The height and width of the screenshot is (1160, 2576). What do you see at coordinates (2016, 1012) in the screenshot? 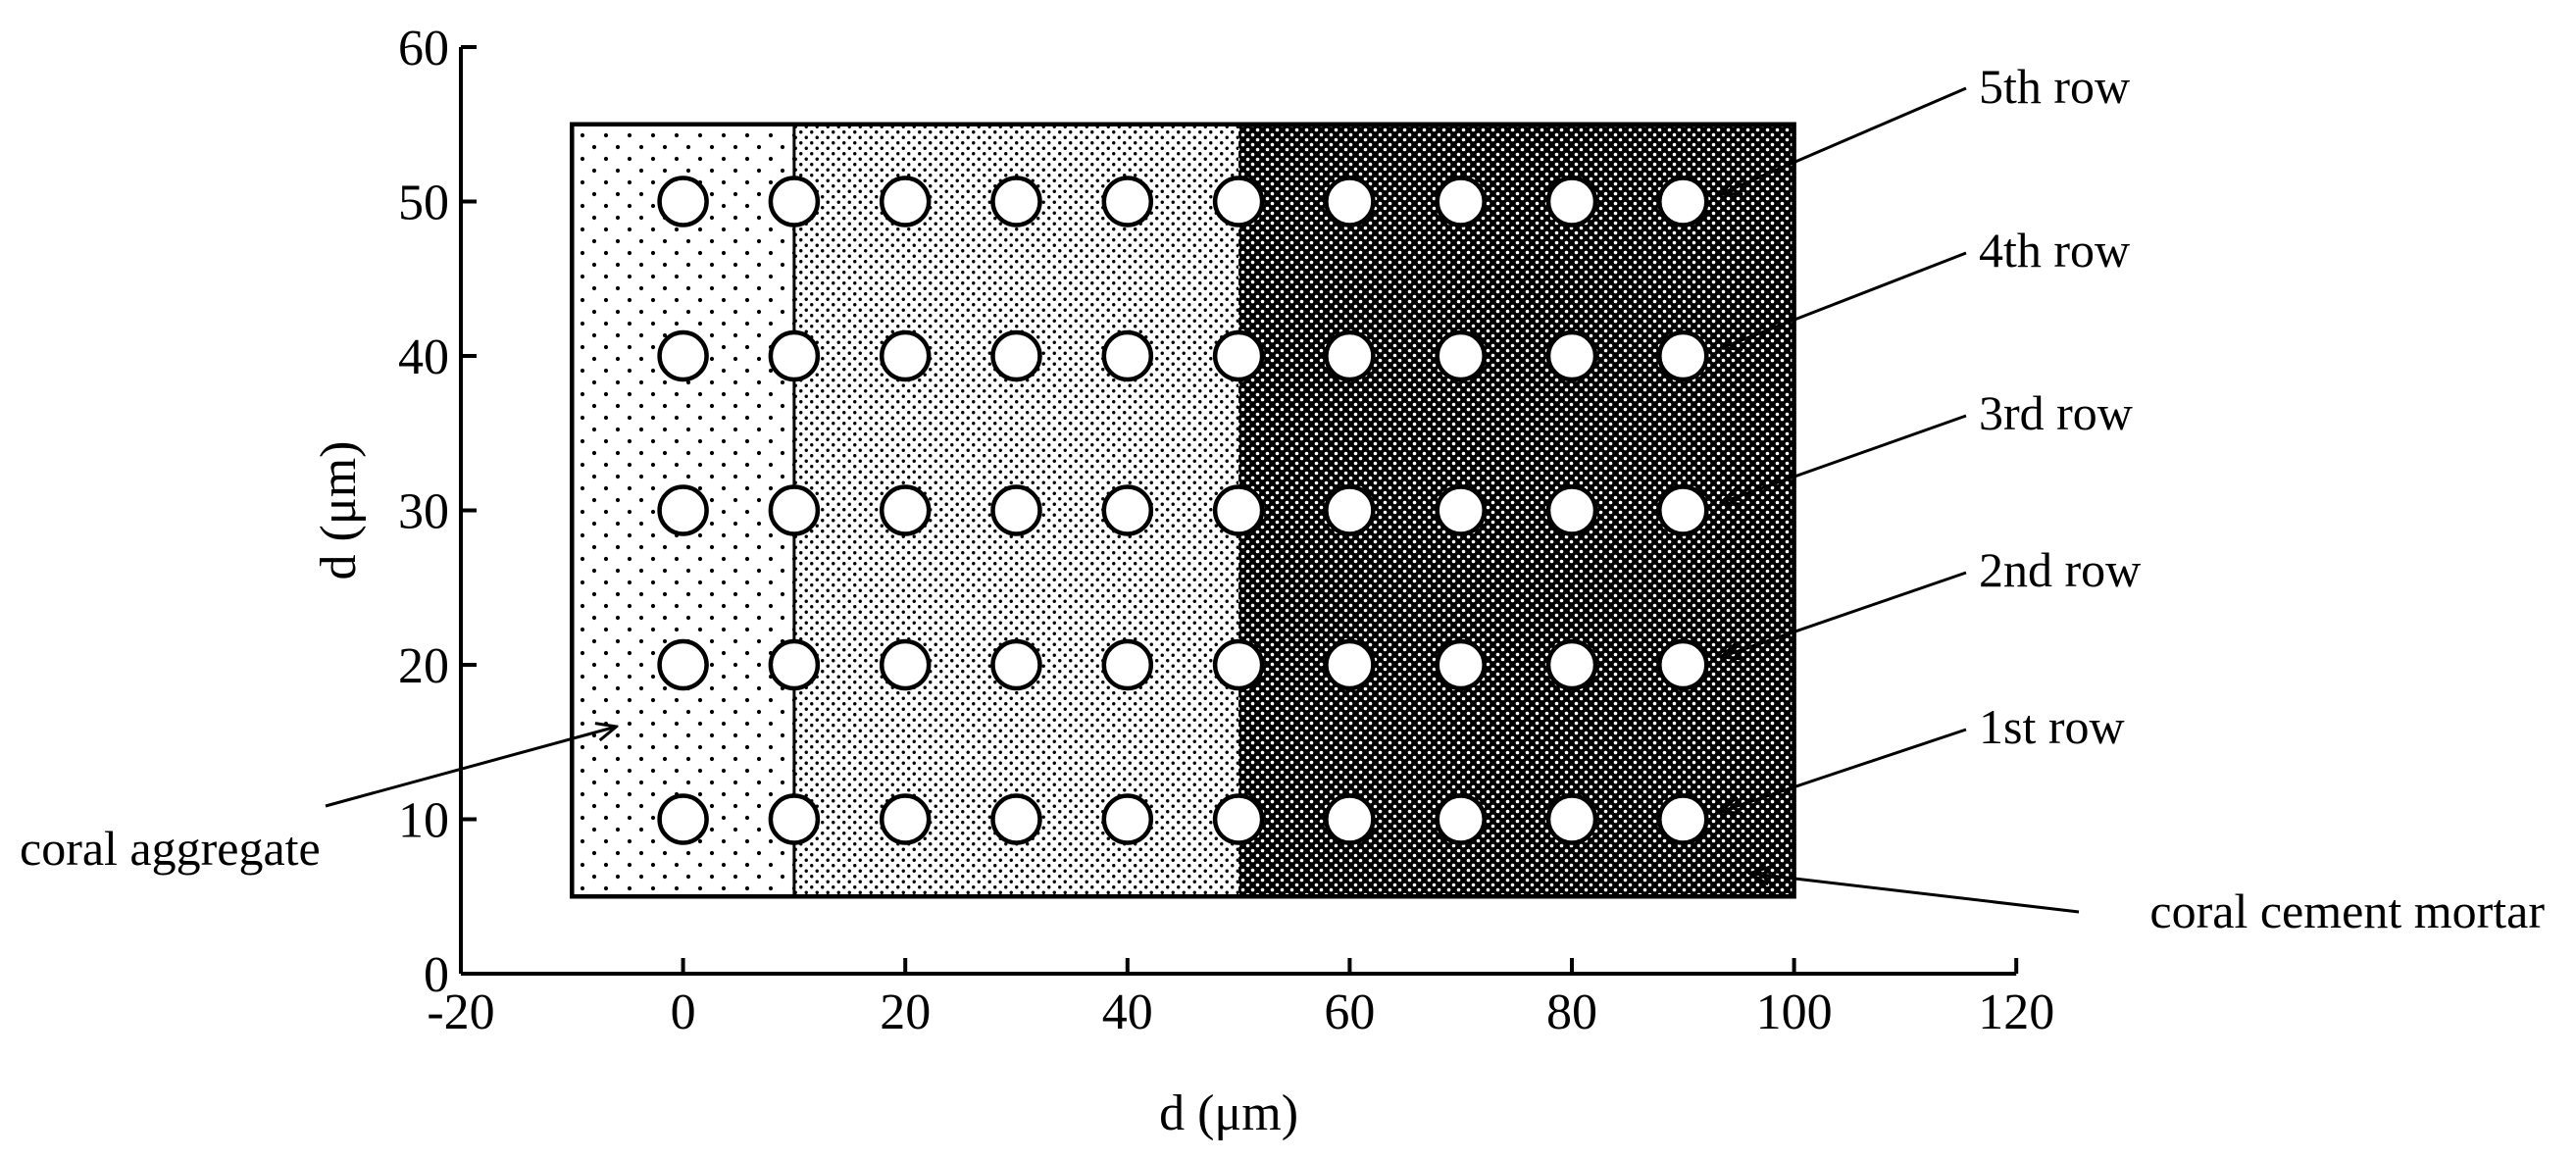
I see `x-tick-label: 120` at bounding box center [2016, 1012].